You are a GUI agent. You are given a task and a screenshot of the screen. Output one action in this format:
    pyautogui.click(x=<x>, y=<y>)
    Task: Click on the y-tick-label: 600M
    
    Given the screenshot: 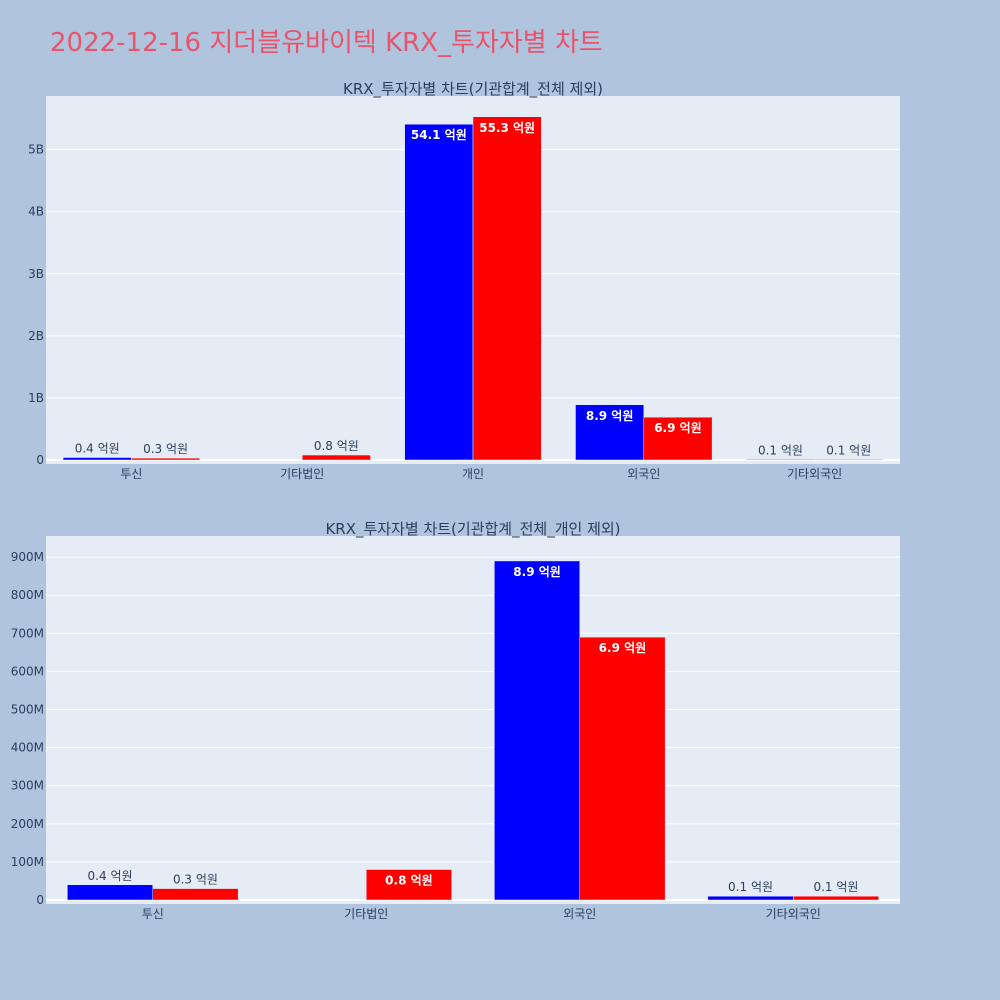 What is the action you would take?
    pyautogui.click(x=27, y=671)
    